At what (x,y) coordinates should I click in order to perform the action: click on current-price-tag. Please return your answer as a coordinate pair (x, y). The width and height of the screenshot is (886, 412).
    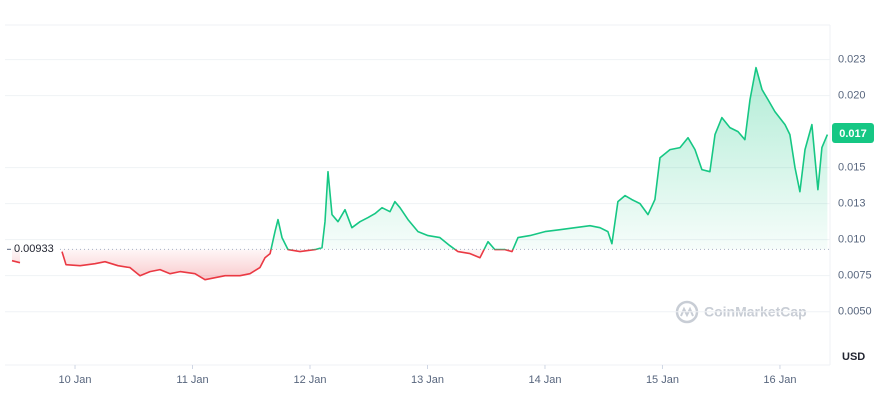
    Looking at the image, I should click on (853, 133).